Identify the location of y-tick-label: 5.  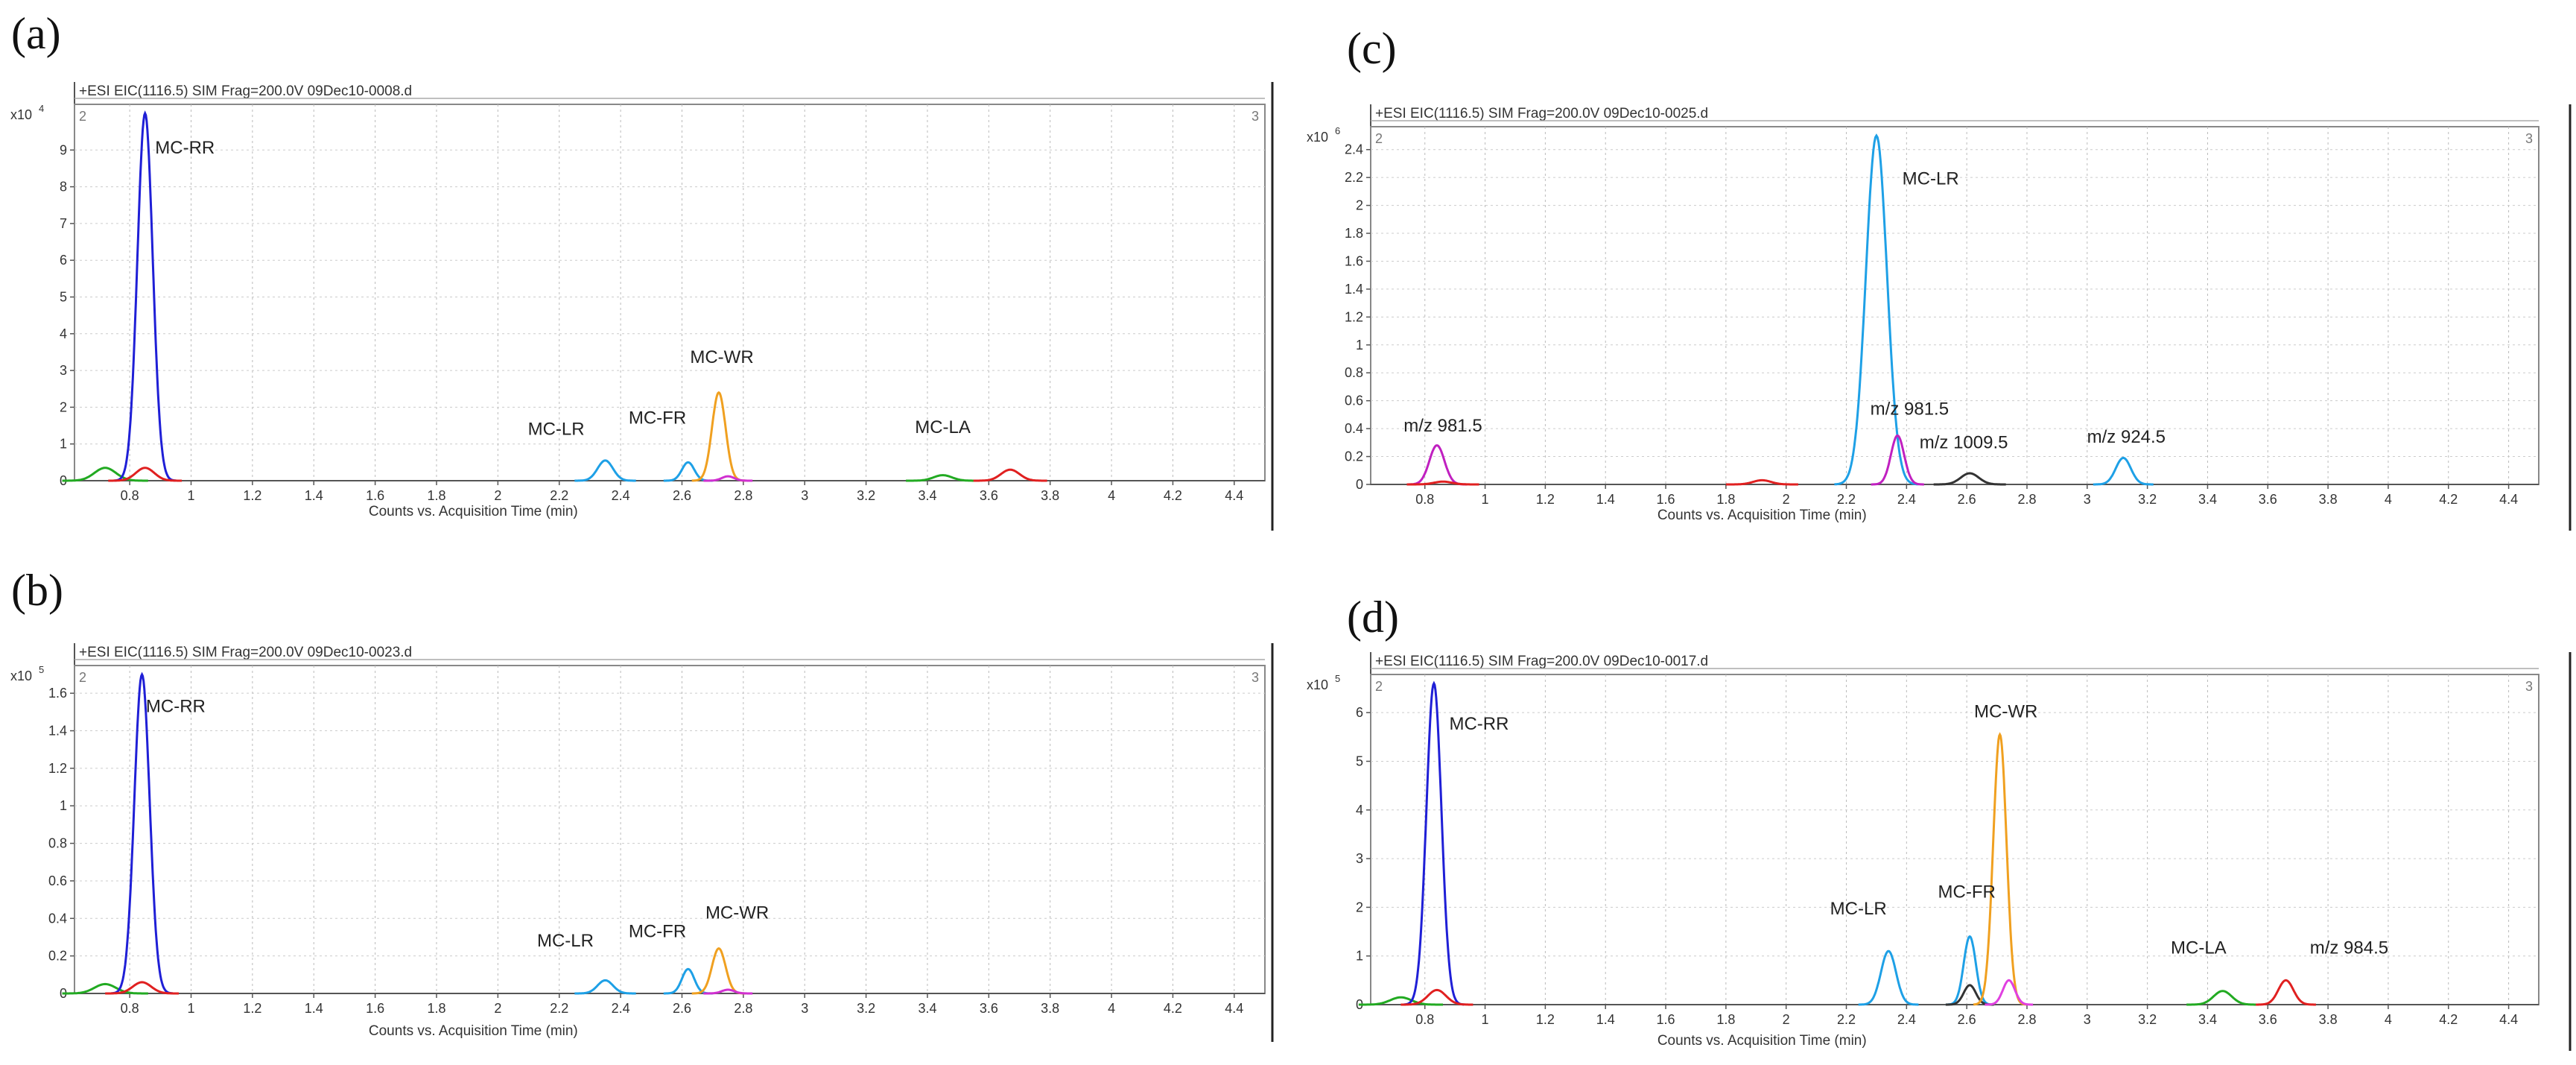
(64, 297).